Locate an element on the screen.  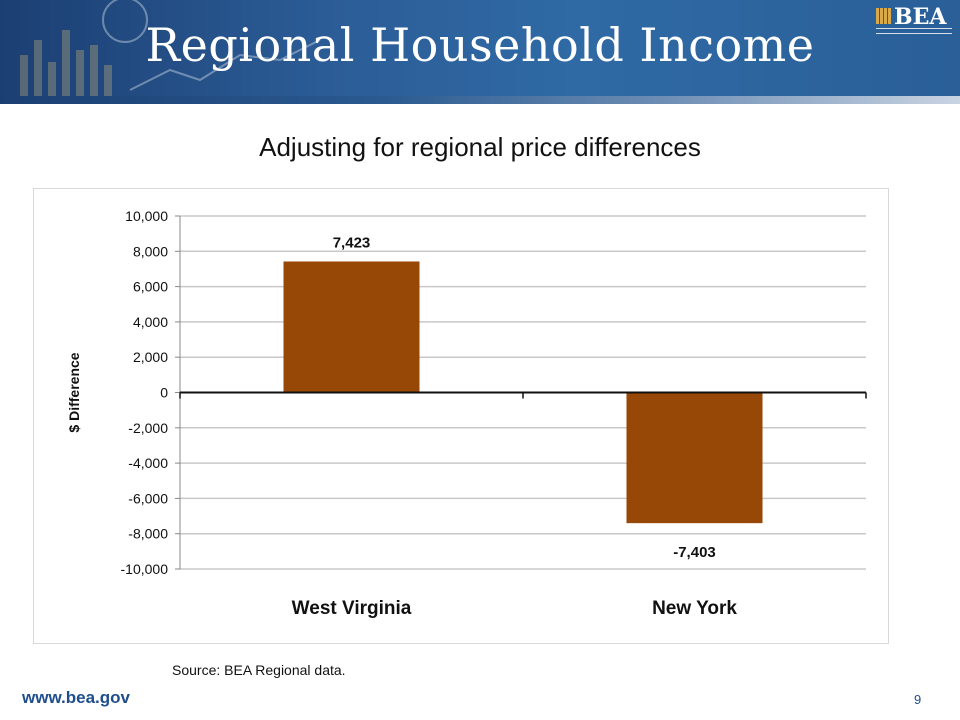
y-tick-label: 8,000 is located at coordinates (150, 251).